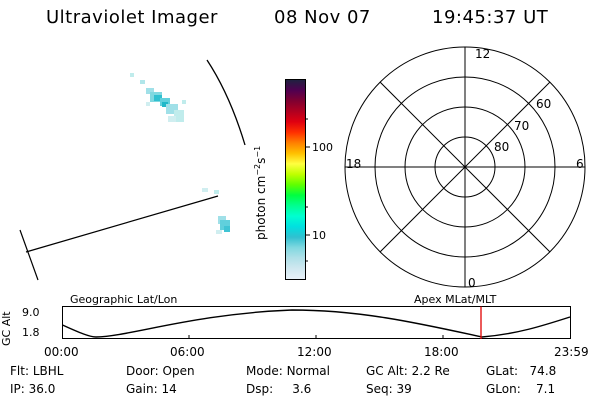 The height and width of the screenshot is (400, 600). Describe the element at coordinates (29, 255) in the screenshot. I see `edge-line` at that location.